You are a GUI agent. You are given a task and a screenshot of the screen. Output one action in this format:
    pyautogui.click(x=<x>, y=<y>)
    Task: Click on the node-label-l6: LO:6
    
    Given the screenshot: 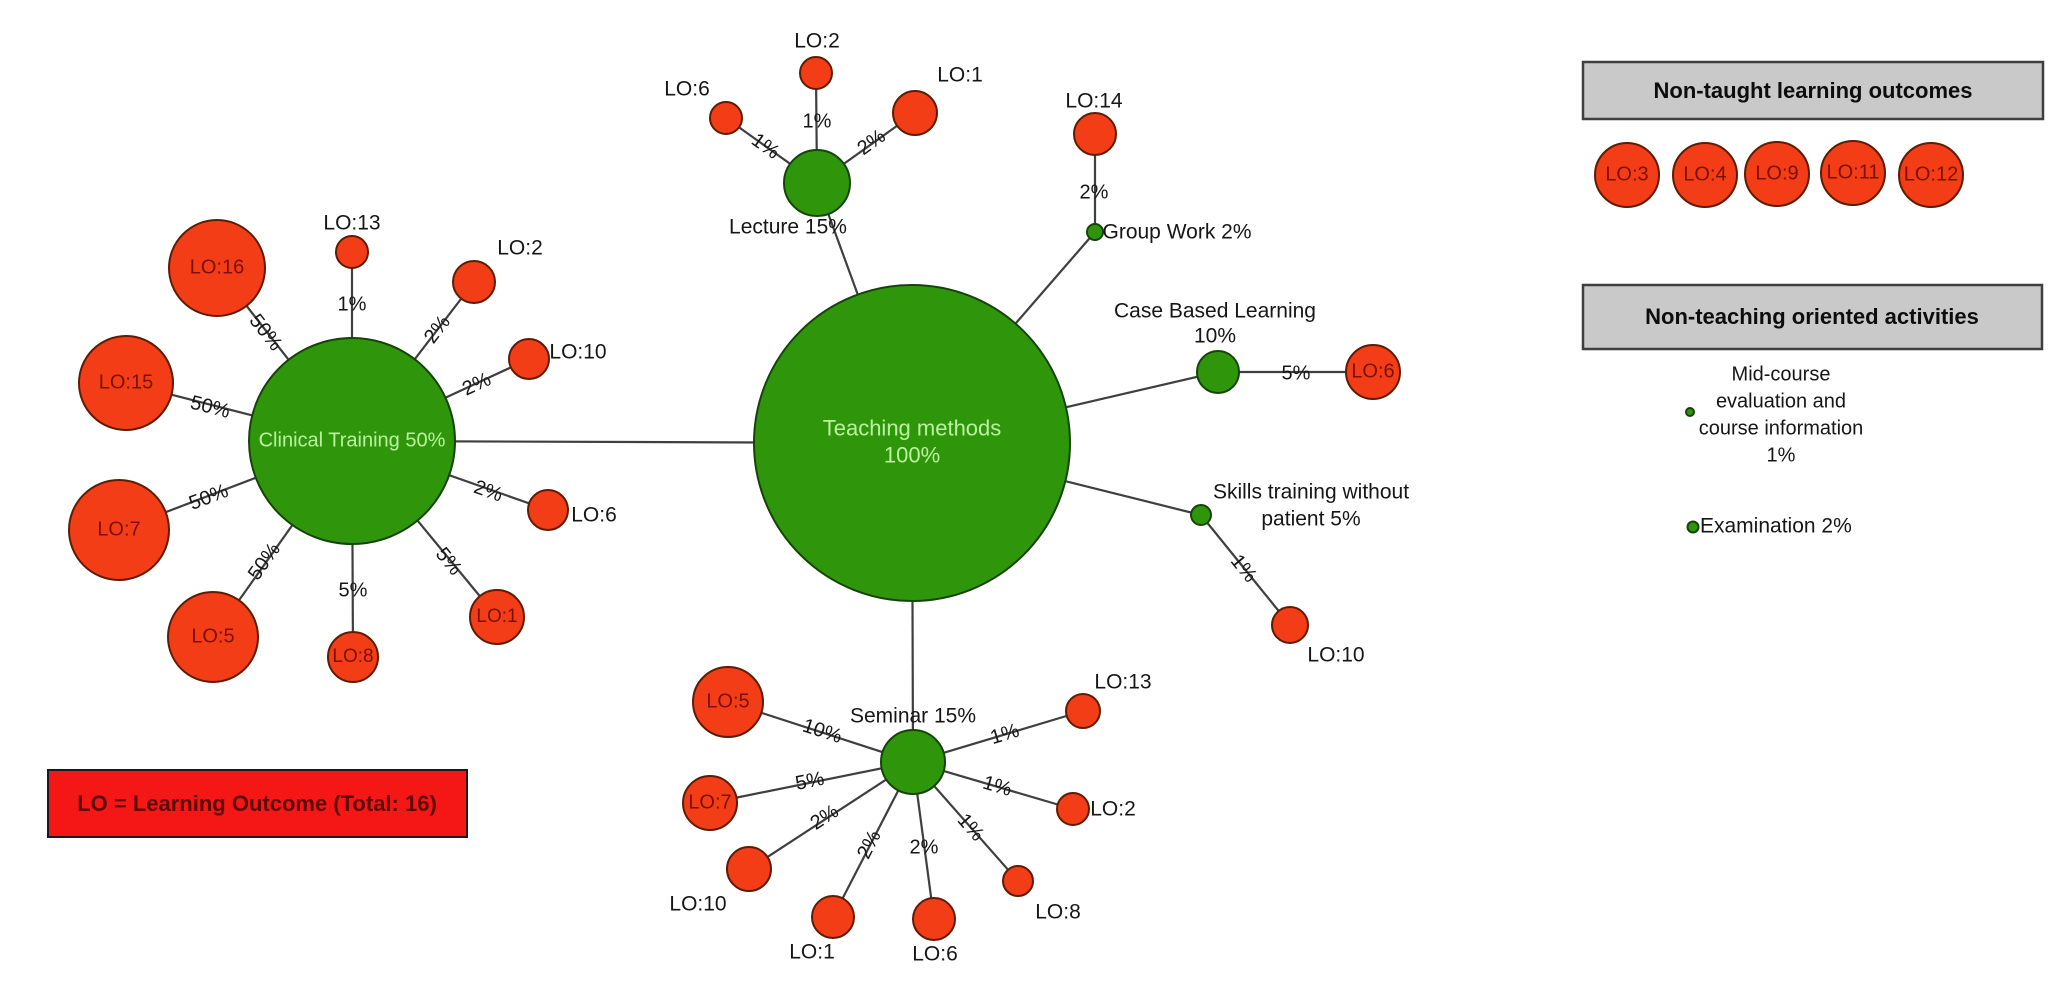 What is the action you would take?
    pyautogui.click(x=687, y=89)
    